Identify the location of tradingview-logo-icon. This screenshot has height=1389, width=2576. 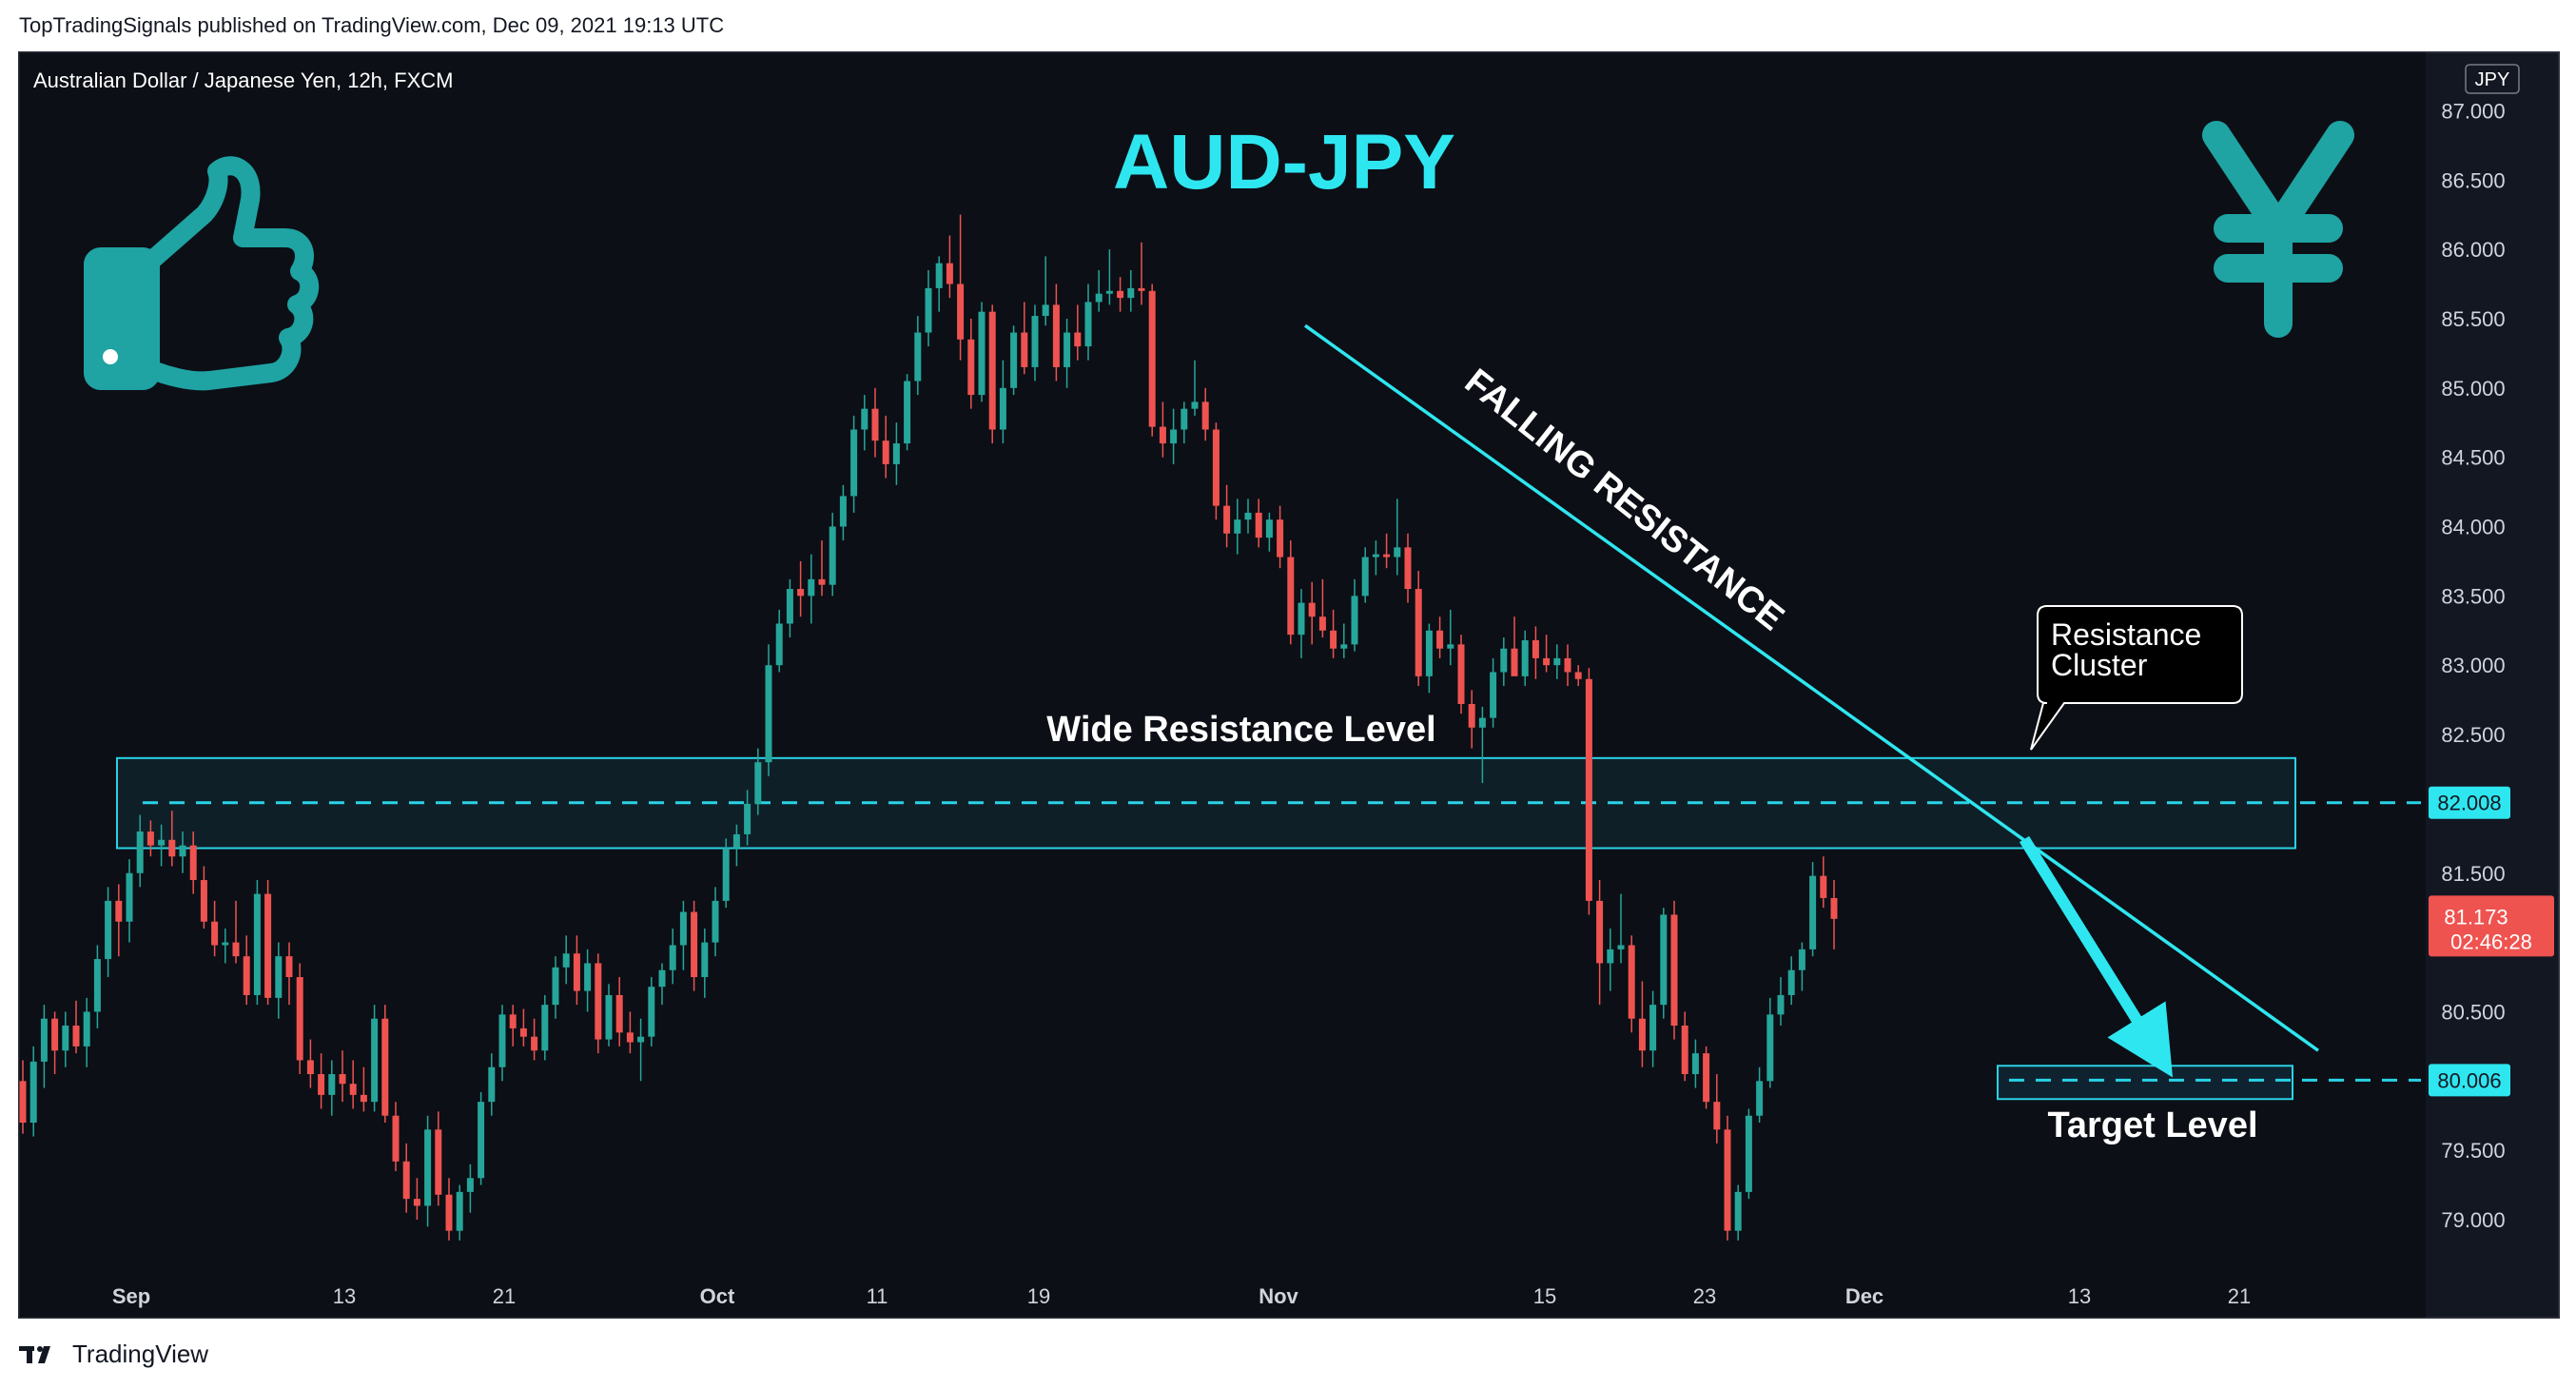
(35, 1354).